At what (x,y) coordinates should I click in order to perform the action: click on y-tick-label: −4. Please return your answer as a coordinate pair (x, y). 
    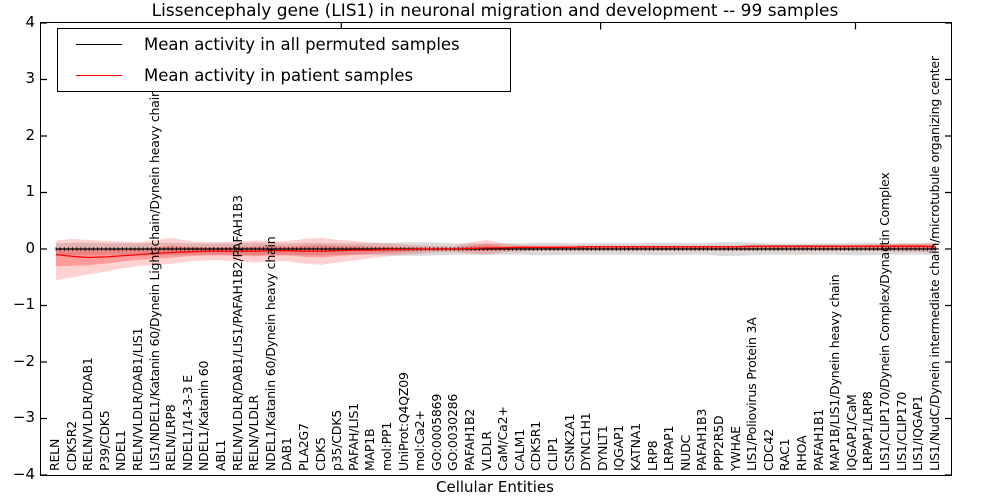
    Looking at the image, I should click on (23, 473).